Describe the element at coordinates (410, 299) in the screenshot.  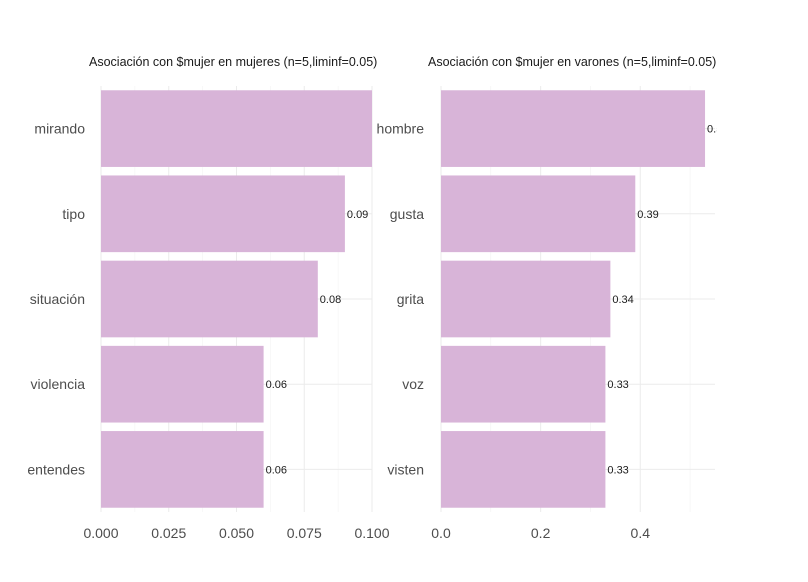
I see `category-label: grita` at that location.